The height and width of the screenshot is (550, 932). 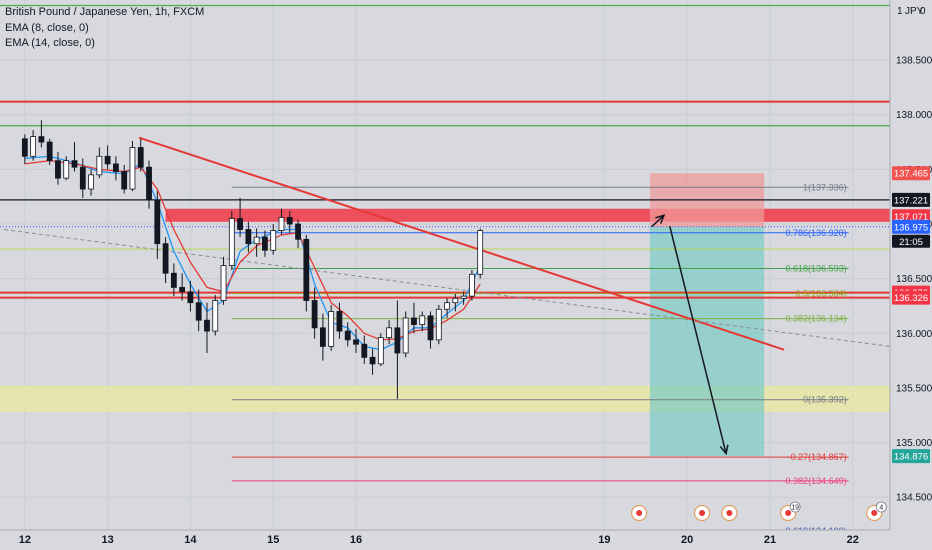 I want to click on time-axis-ticks: 12 13 14 15 16 19 20 21 22, so click(x=439, y=540).